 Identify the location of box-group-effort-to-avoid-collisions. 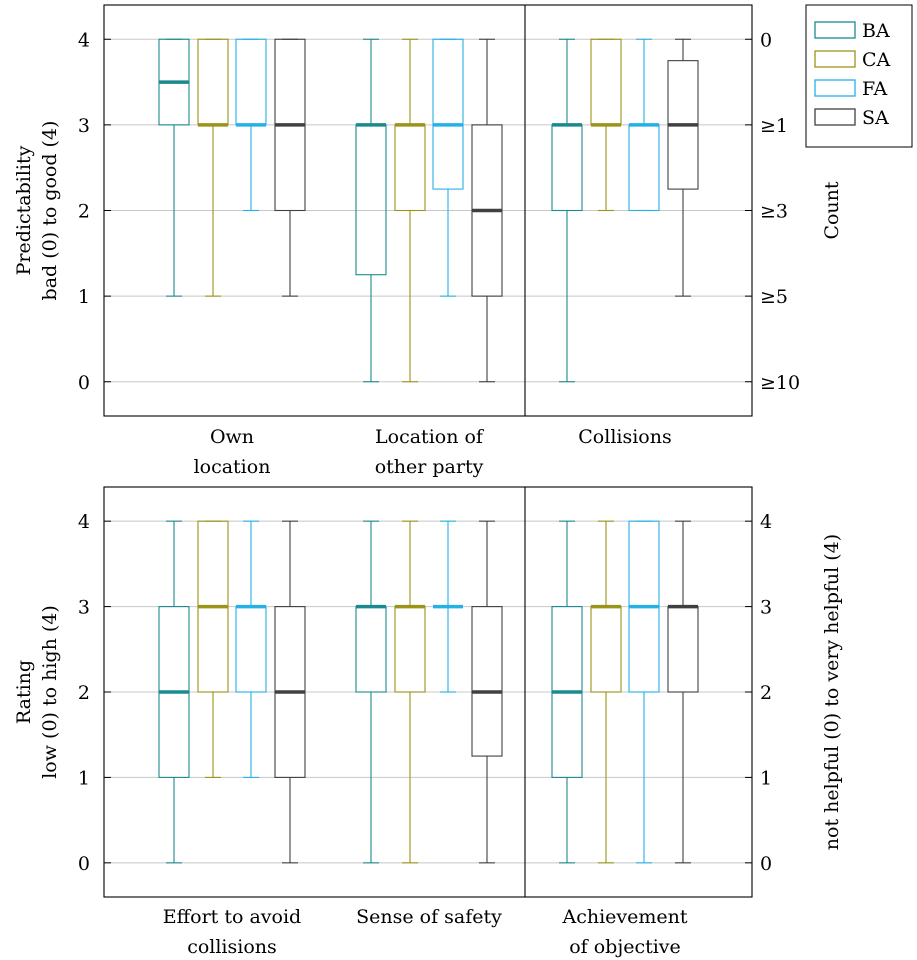
(232, 692).